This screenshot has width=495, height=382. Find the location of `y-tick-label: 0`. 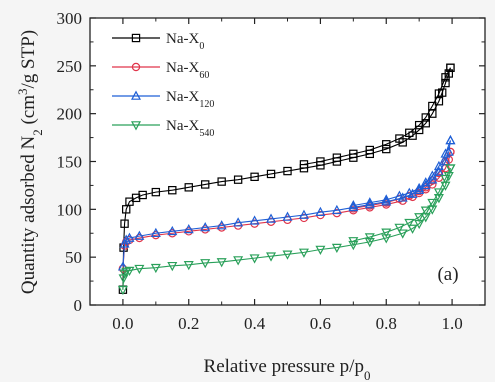

y-tick-label: 0 is located at coordinates (78, 305).